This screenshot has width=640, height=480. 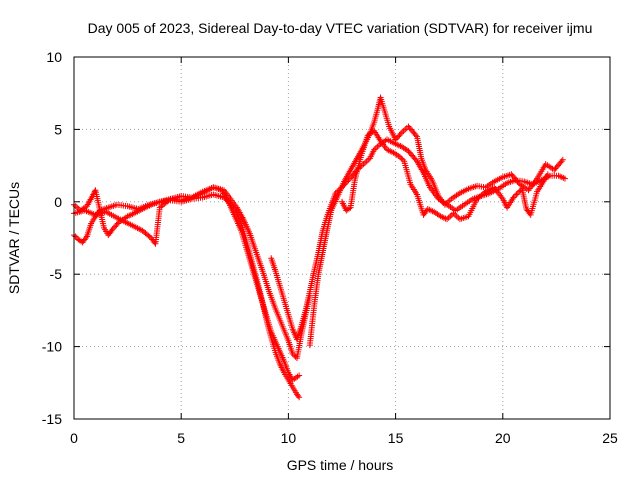 What do you see at coordinates (181, 438) in the screenshot?
I see `x-tick-label: 5` at bounding box center [181, 438].